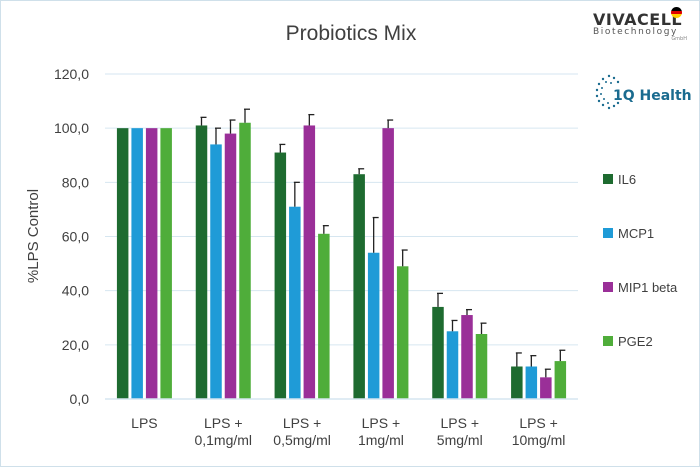 The image size is (700, 467). I want to click on iq-health-logo: 1Q Health, so click(643, 92).